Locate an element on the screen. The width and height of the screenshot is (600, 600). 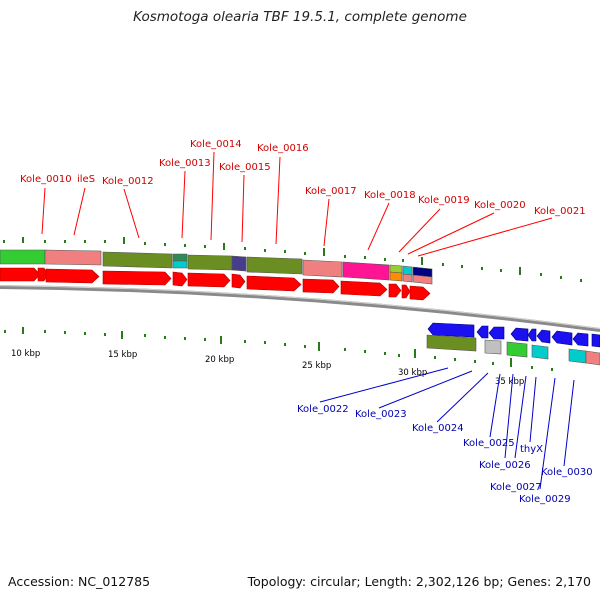
gene-label-Kole_0018: Kole_0018 is located at coordinates (390, 195).